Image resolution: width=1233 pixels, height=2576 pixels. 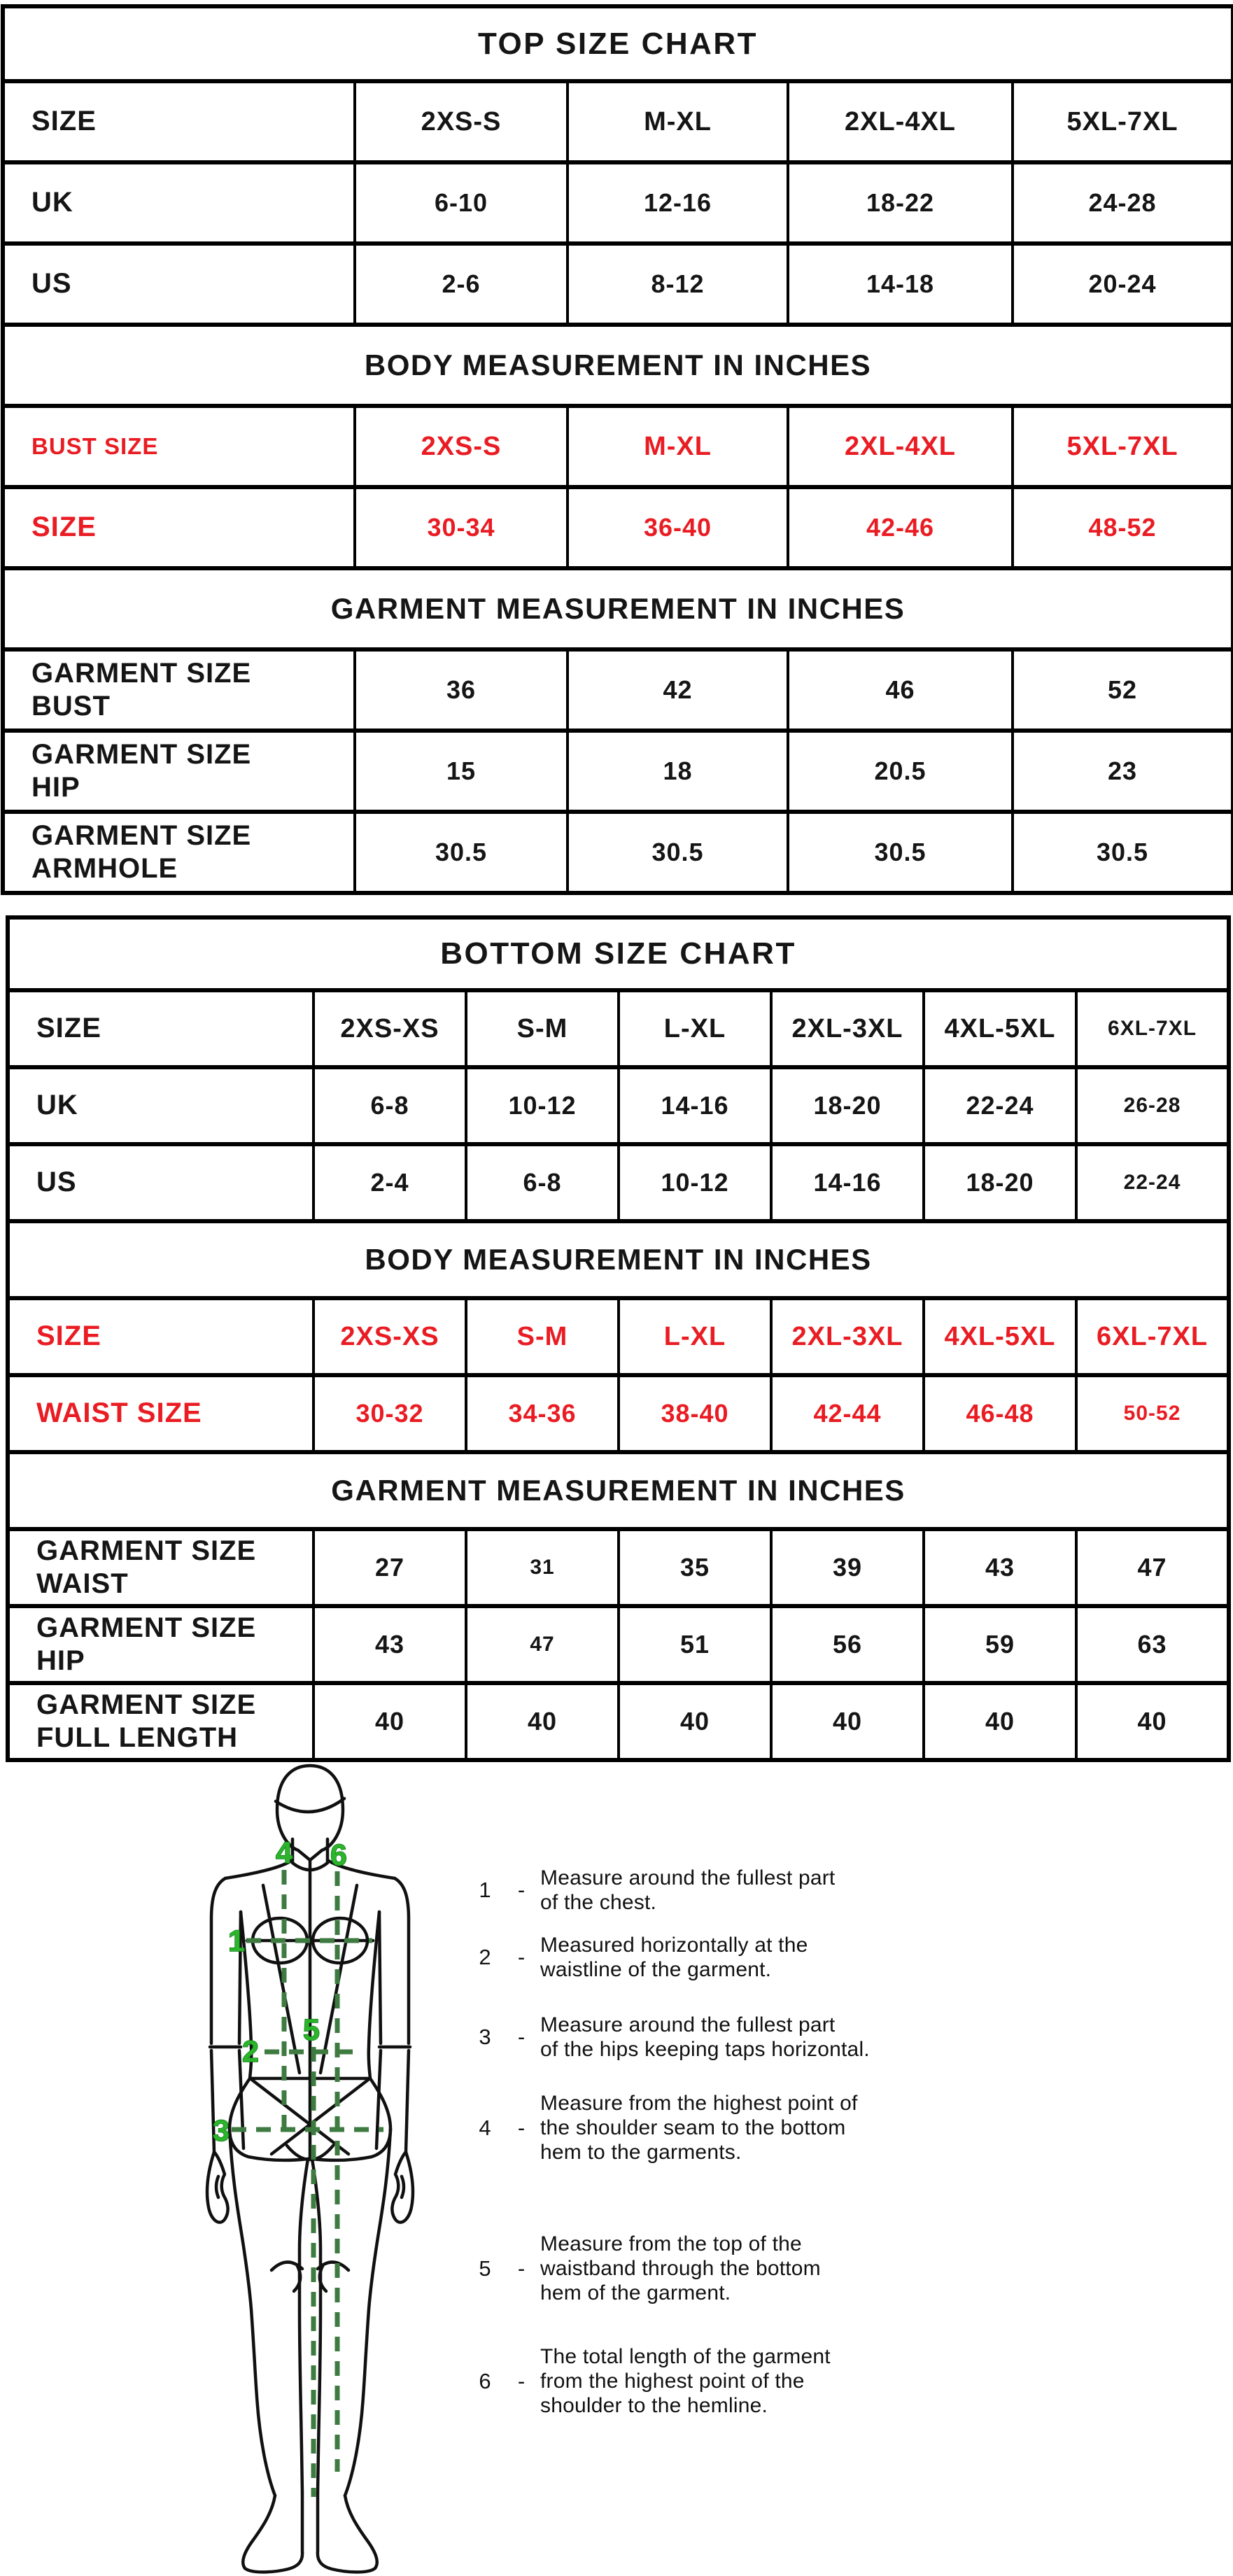 What do you see at coordinates (900, 284) in the screenshot?
I see `value-cell: 14-18` at bounding box center [900, 284].